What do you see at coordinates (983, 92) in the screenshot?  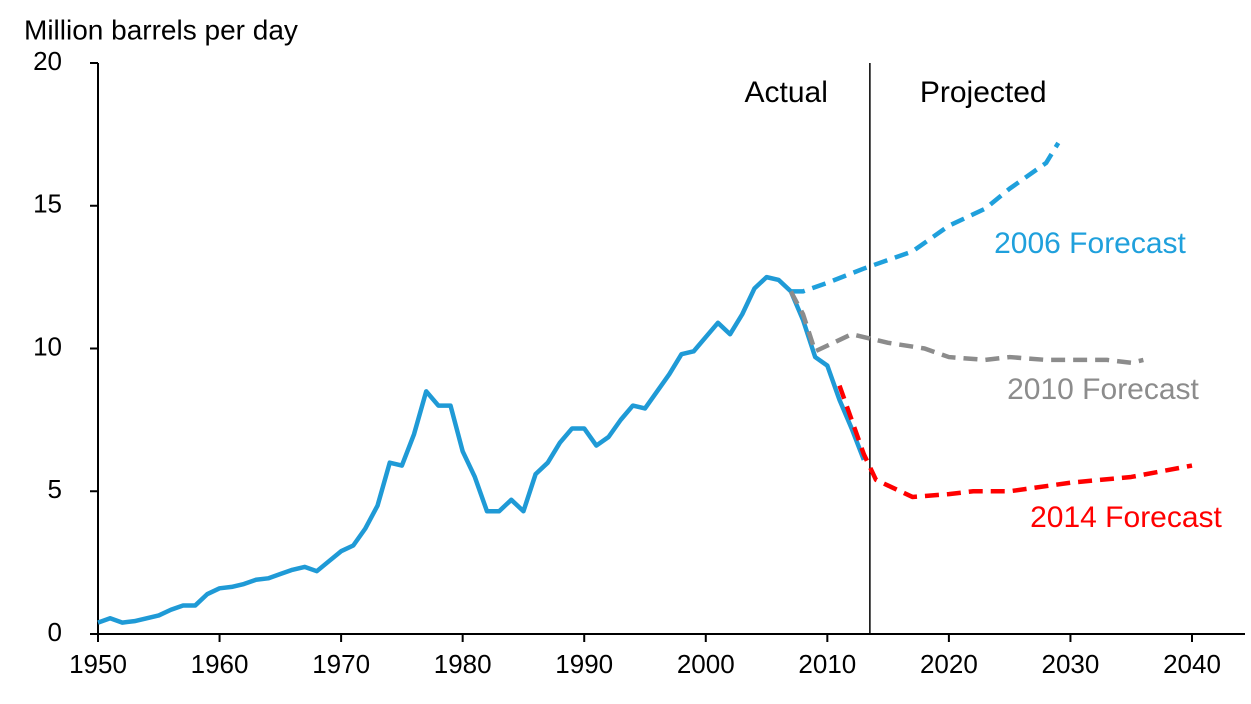 I see `annotation: Projected` at bounding box center [983, 92].